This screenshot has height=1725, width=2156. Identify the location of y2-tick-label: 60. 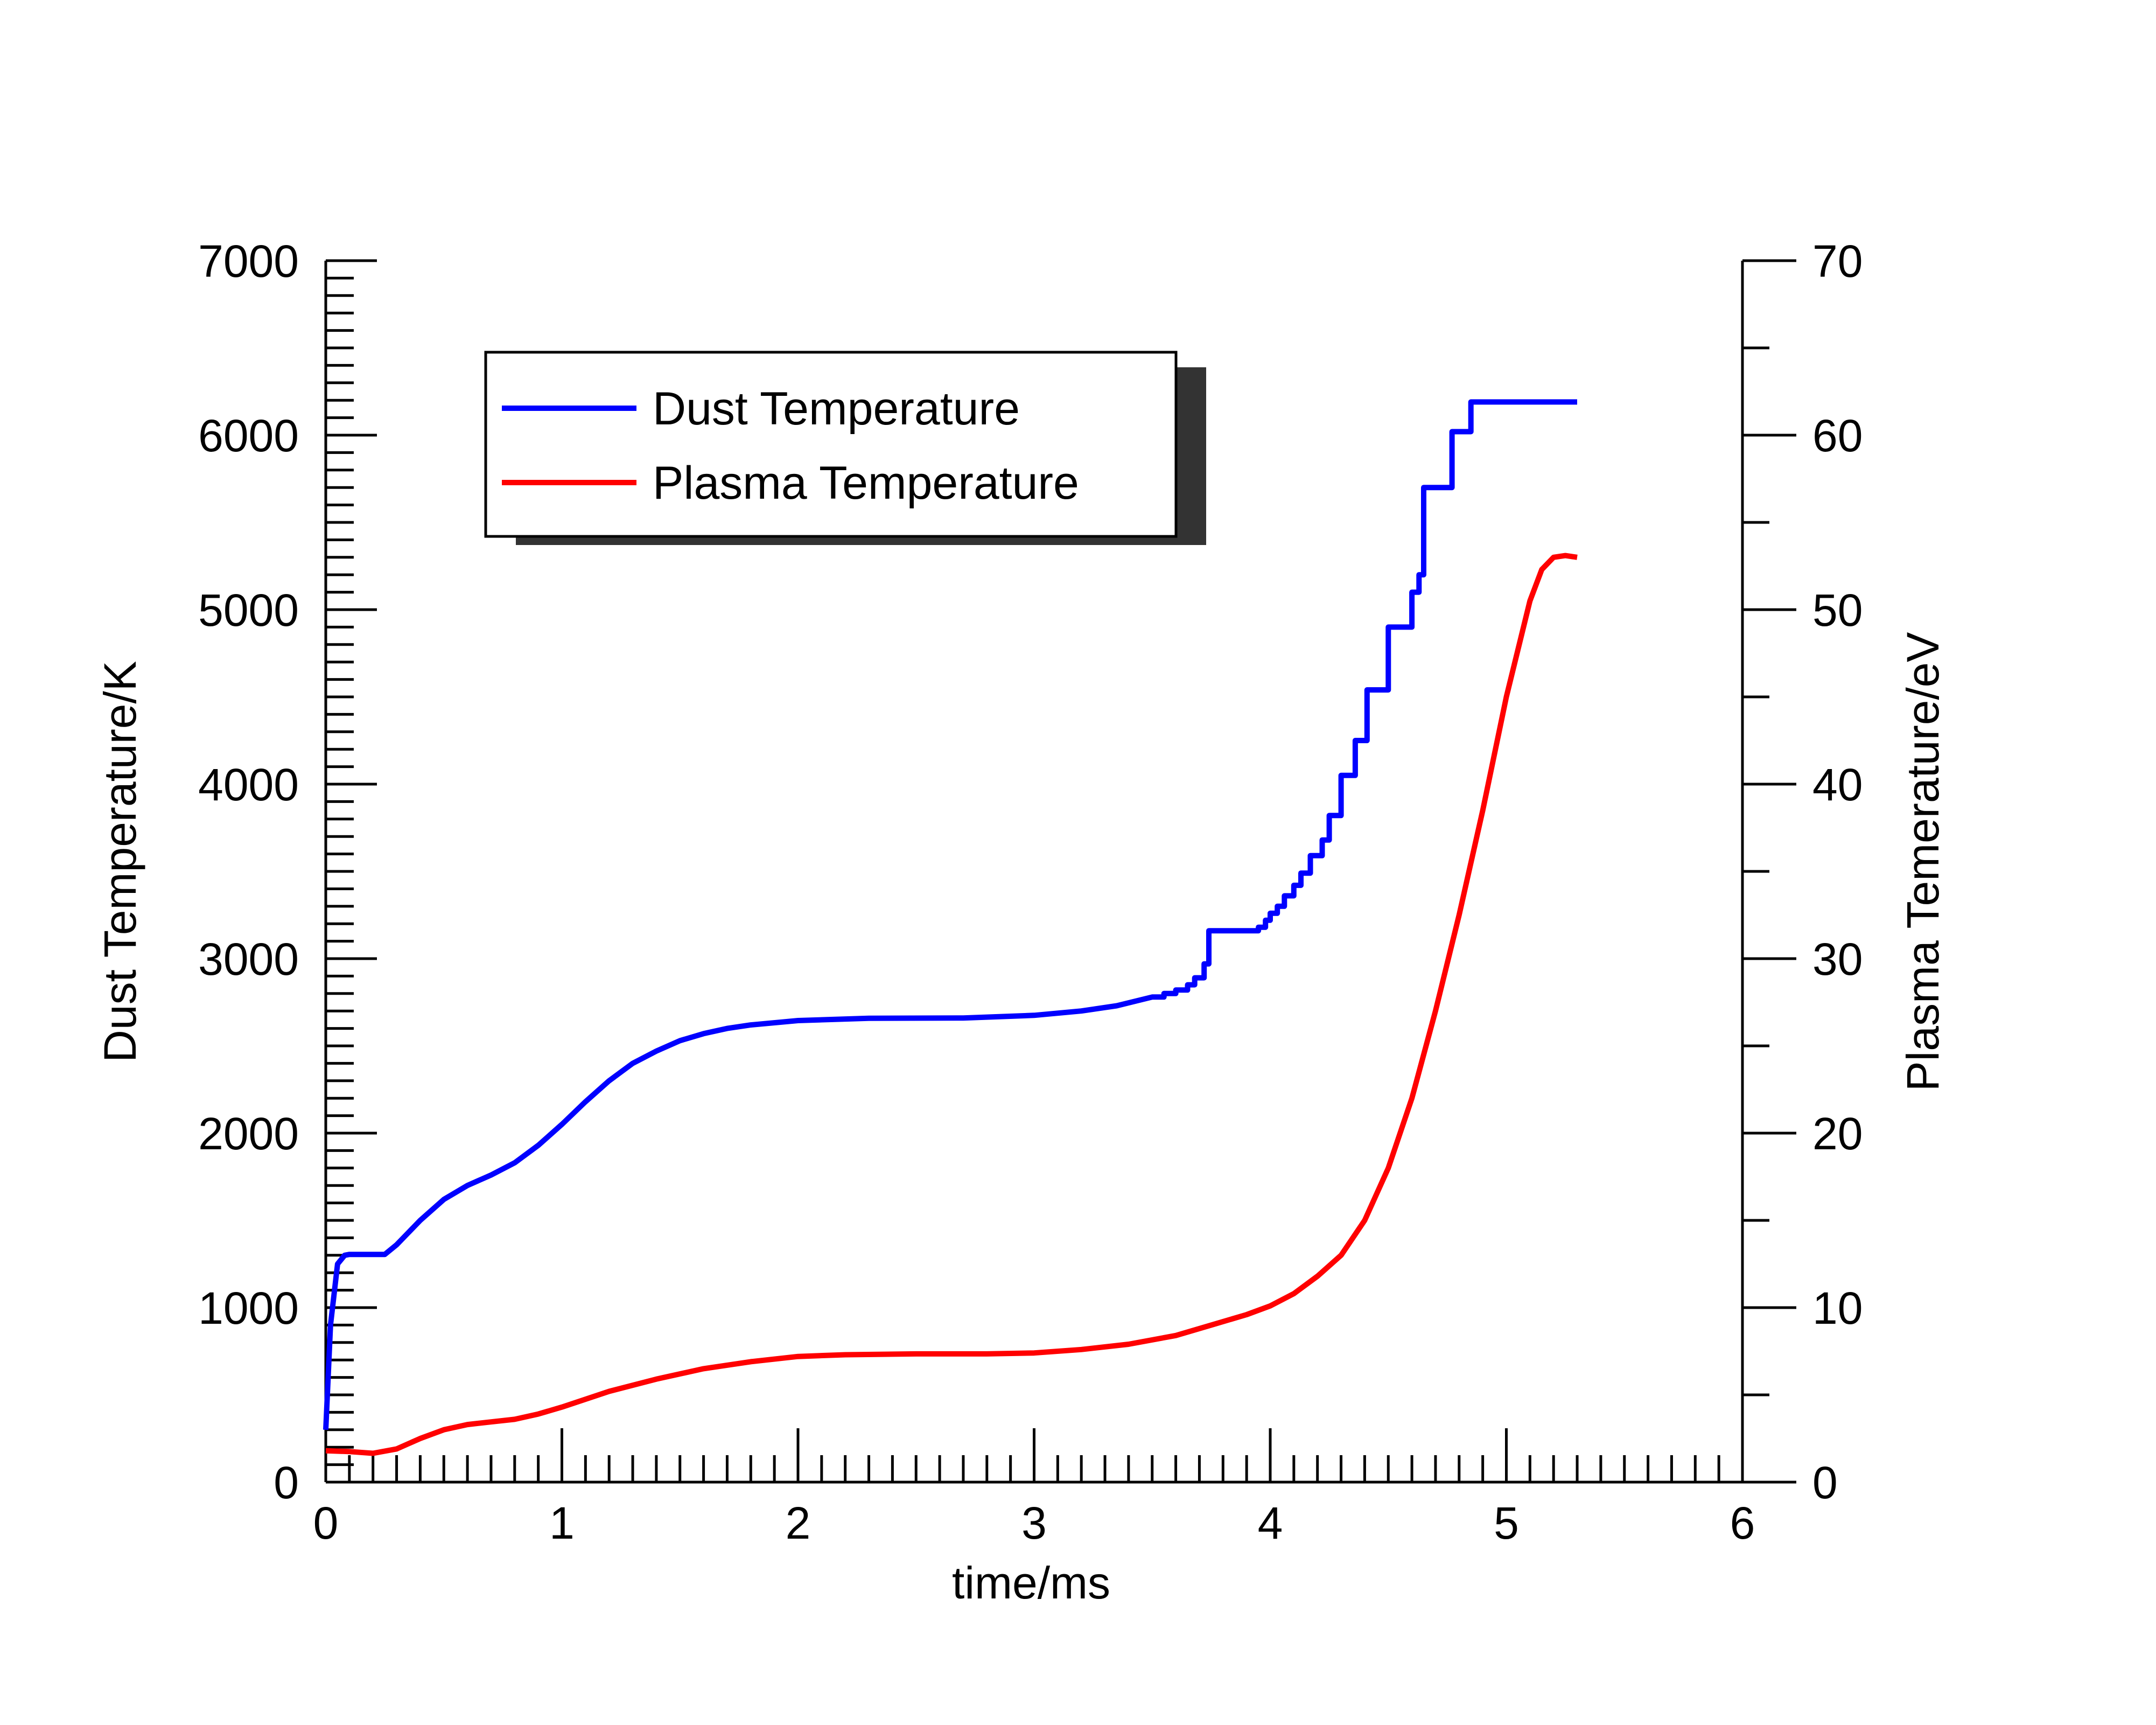
(1837, 435).